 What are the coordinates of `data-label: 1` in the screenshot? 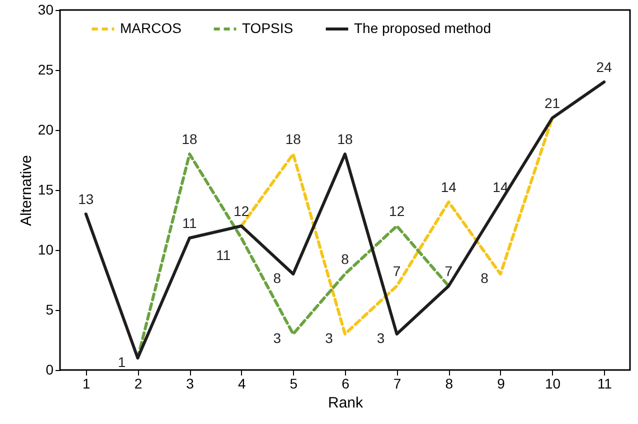 It's located at (122, 362).